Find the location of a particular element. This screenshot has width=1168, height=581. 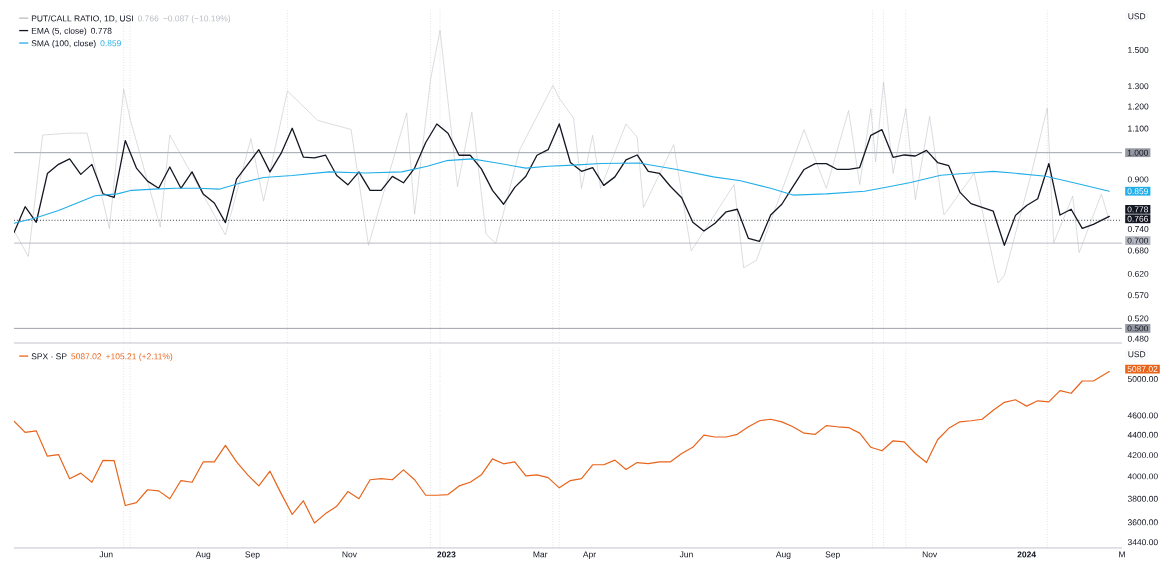

annotation: −0.087 (−10.19%) is located at coordinates (197, 19).